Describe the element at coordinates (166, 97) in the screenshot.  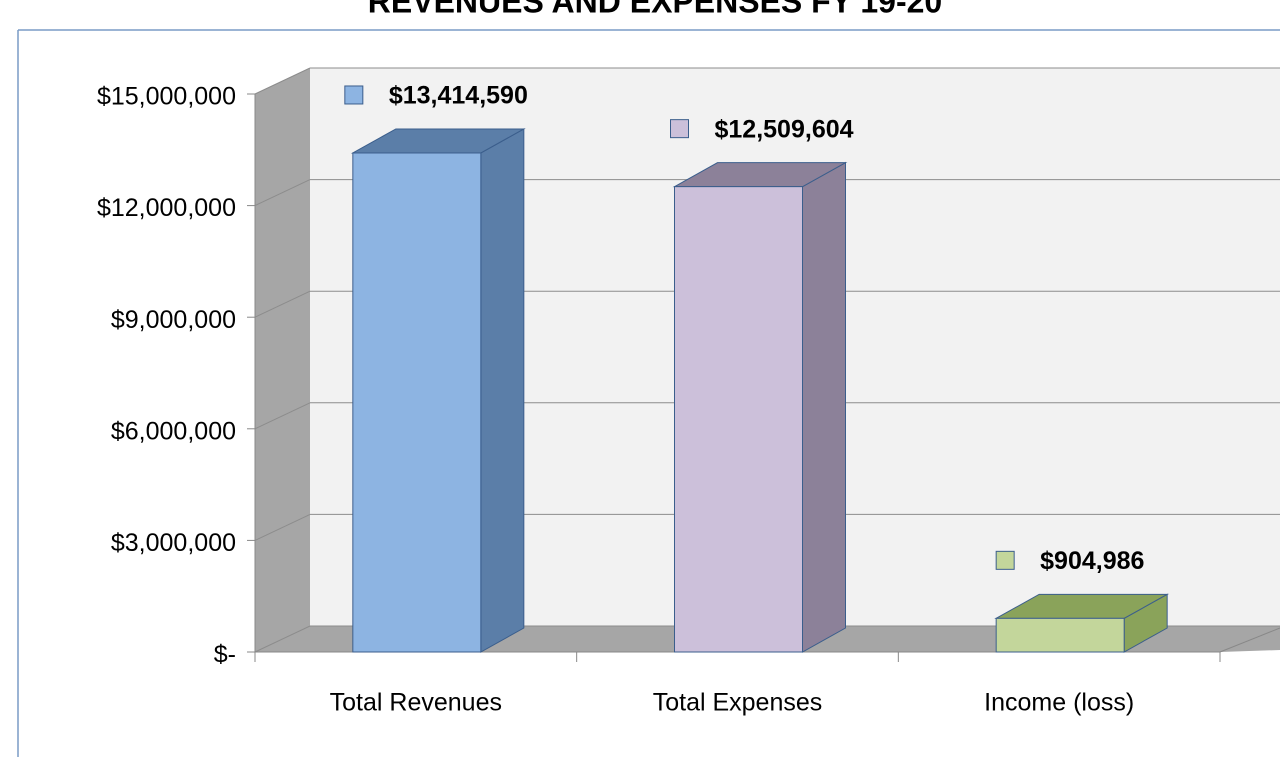
I see `y-tick-label: $15,000,000` at that location.